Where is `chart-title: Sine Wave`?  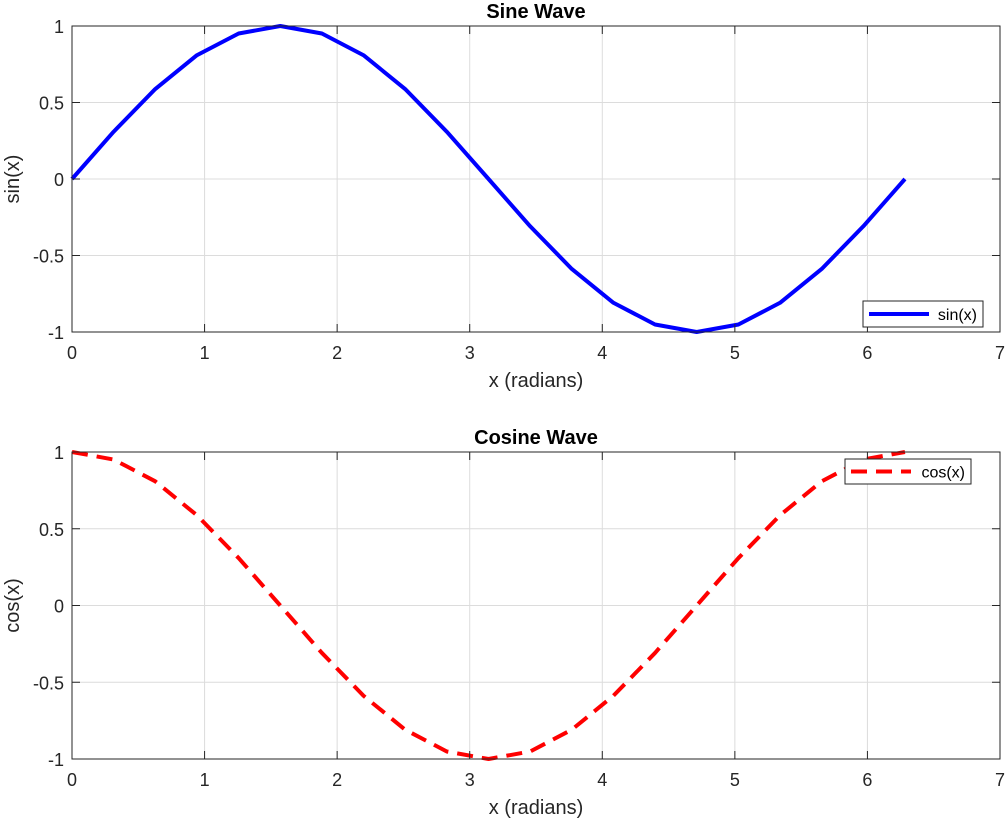
chart-title: Sine Wave is located at coordinates (535, 12).